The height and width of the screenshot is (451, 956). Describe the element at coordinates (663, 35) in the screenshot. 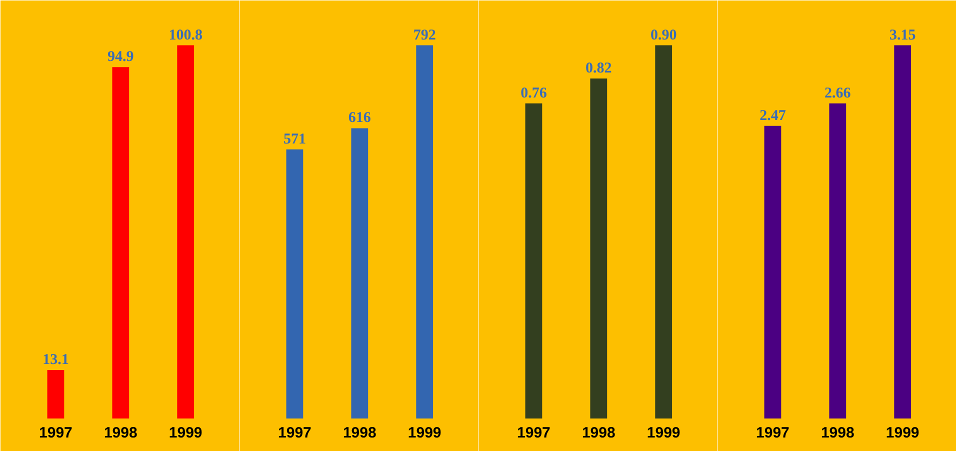

I see `data-label: 0.90` at that location.